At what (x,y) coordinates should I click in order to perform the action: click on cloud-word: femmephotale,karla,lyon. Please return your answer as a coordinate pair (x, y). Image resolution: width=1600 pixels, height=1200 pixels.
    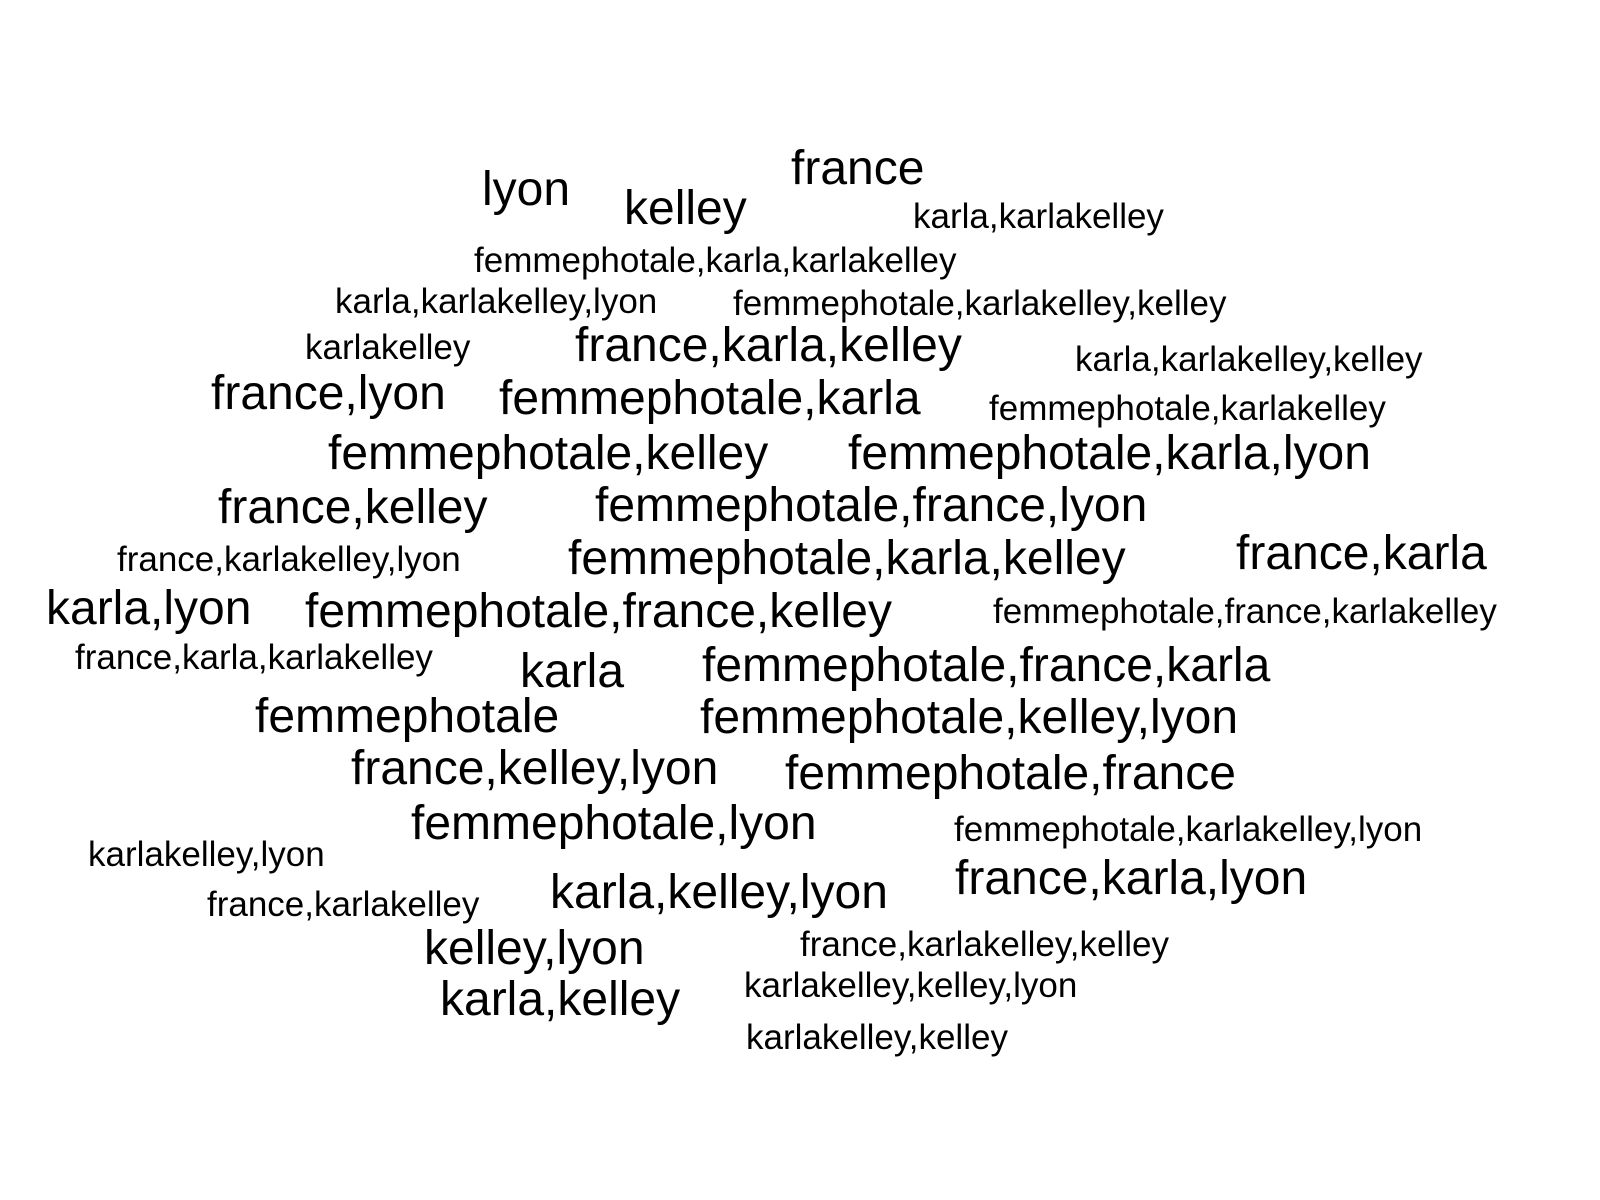
    Looking at the image, I should click on (1109, 453).